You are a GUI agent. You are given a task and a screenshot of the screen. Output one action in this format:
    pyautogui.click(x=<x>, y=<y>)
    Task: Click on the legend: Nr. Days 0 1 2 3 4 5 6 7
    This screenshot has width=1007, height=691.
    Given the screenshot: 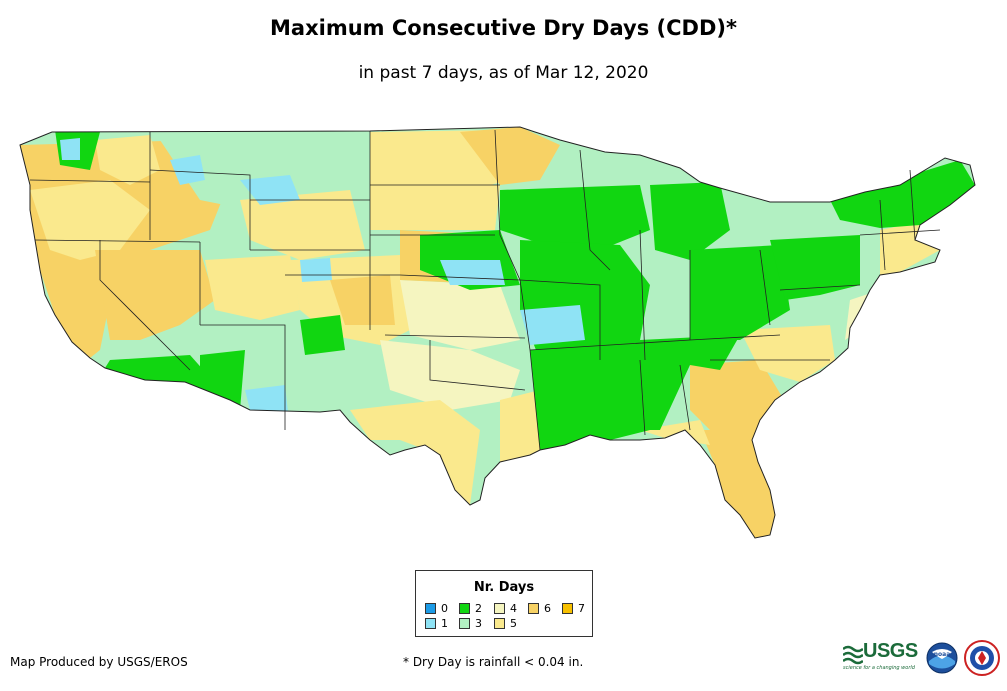 What is the action you would take?
    pyautogui.click(x=504, y=603)
    